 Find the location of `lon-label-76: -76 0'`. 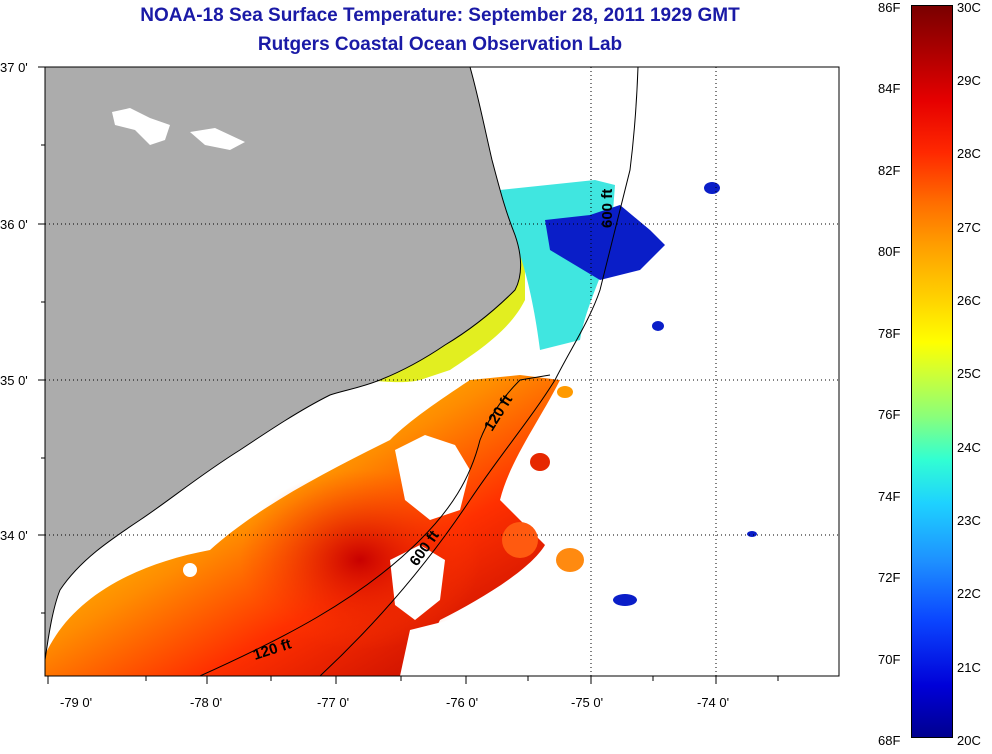

lon-label-76: -76 0' is located at coordinates (462, 702).